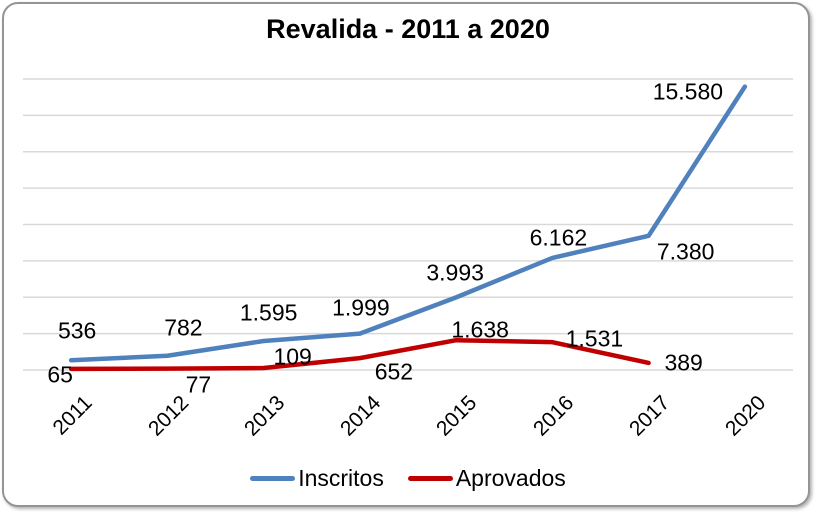 The width and height of the screenshot is (816, 513). Describe the element at coordinates (273, 478) in the screenshot. I see `legend-line-swatch-inscritos` at that location.